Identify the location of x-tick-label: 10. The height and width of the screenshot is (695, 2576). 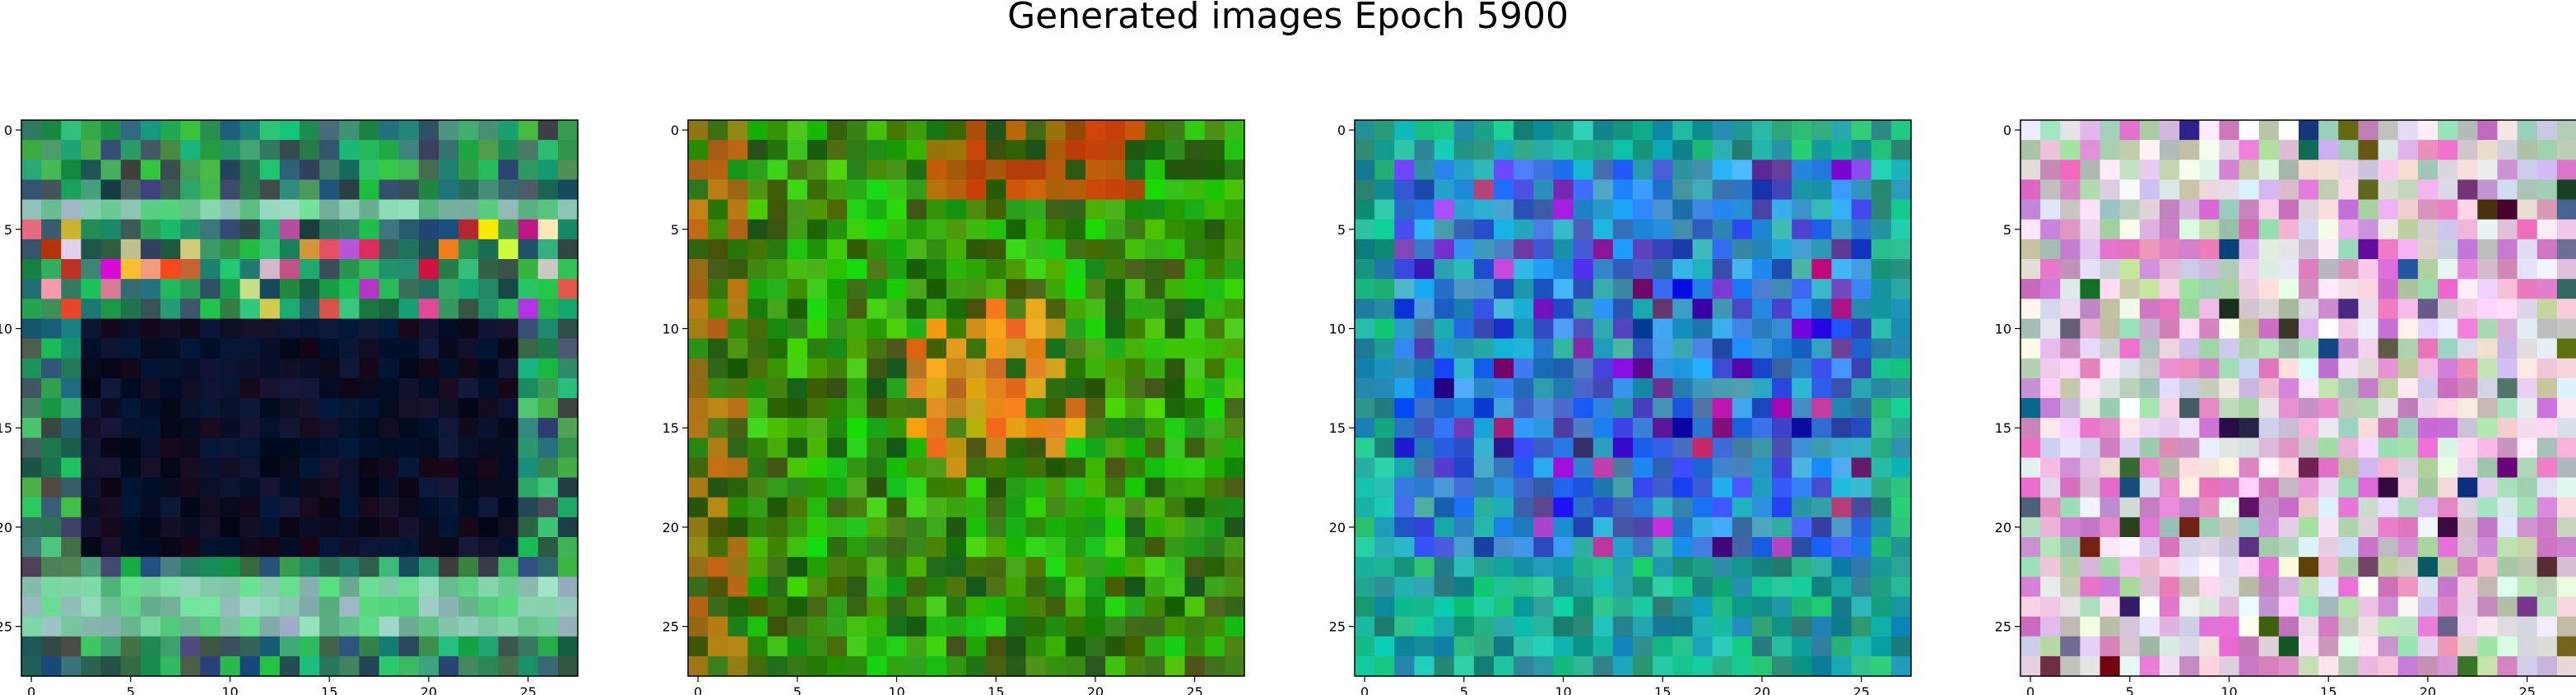
(896, 689).